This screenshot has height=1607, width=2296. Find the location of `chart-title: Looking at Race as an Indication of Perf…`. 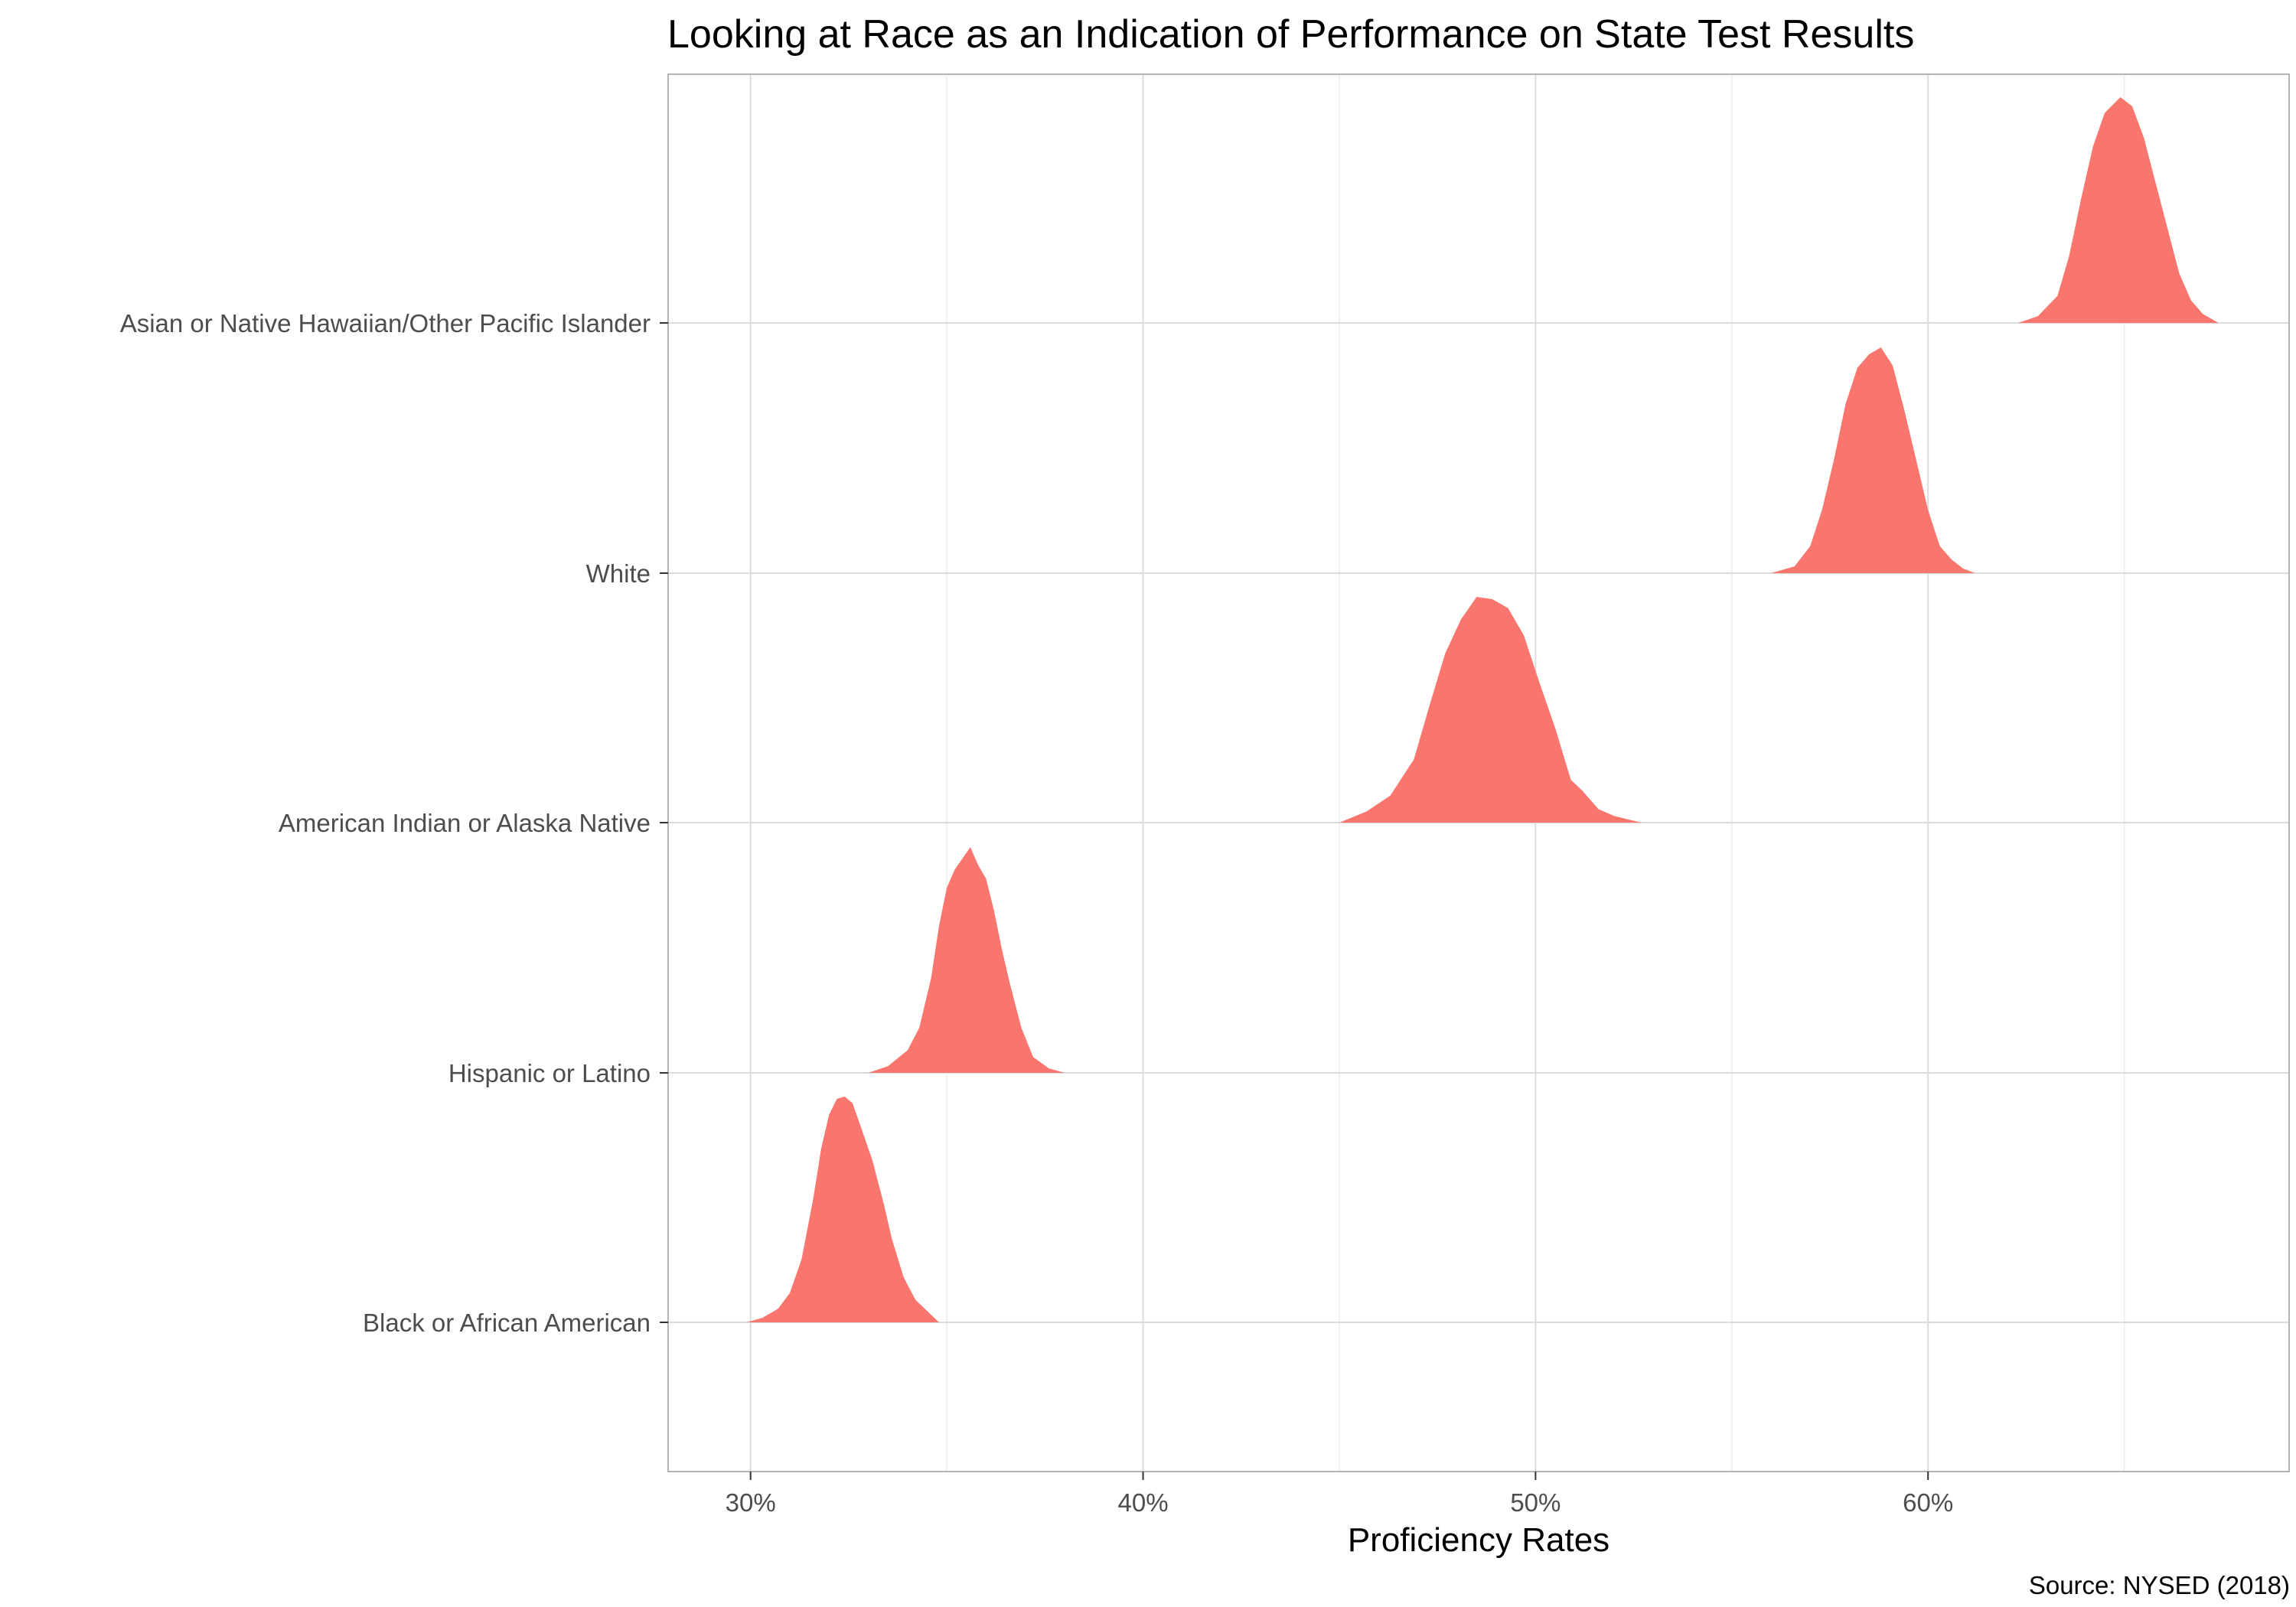

chart-title: Looking at Race as an Indication of Perf… is located at coordinates (1290, 34).